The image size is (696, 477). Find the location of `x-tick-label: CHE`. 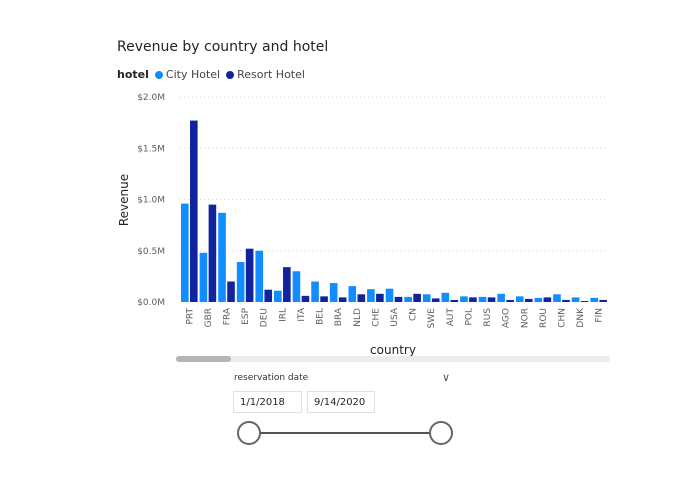

x-tick-label: CHE is located at coordinates (376, 317).